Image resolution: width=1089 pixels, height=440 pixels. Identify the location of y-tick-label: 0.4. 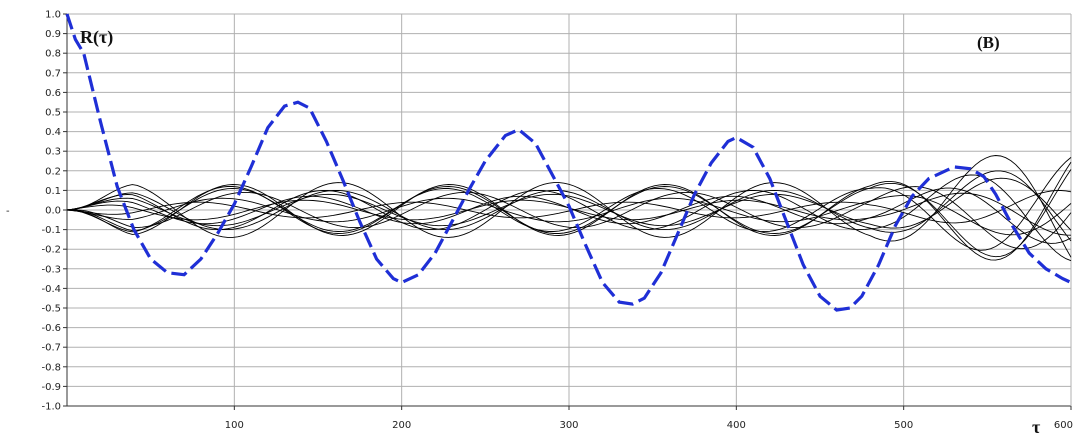
(53, 132).